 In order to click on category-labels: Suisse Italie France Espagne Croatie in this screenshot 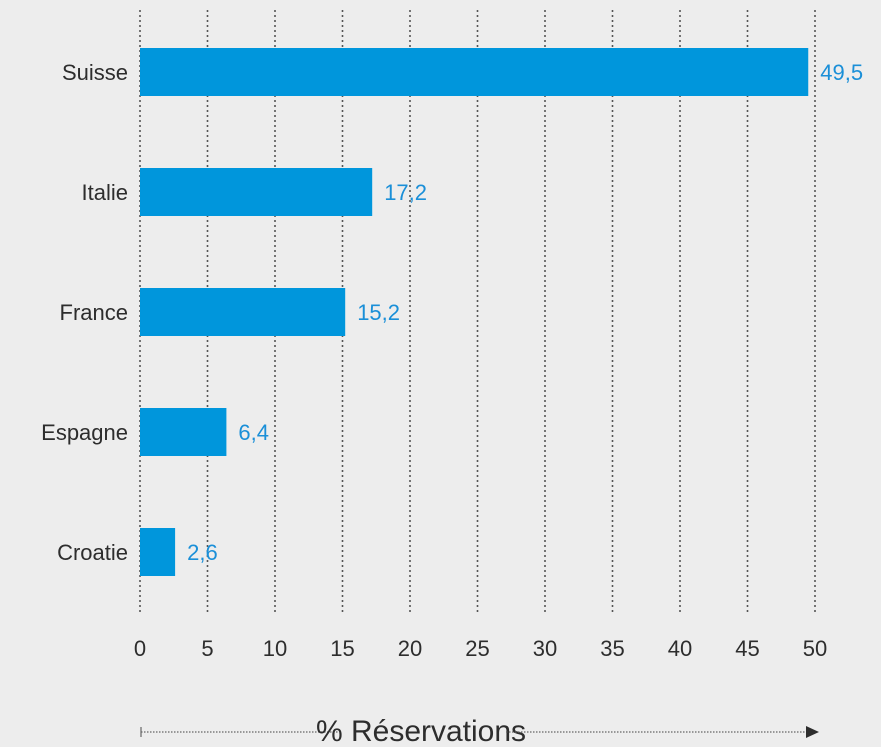, I will do `click(84, 312)`.